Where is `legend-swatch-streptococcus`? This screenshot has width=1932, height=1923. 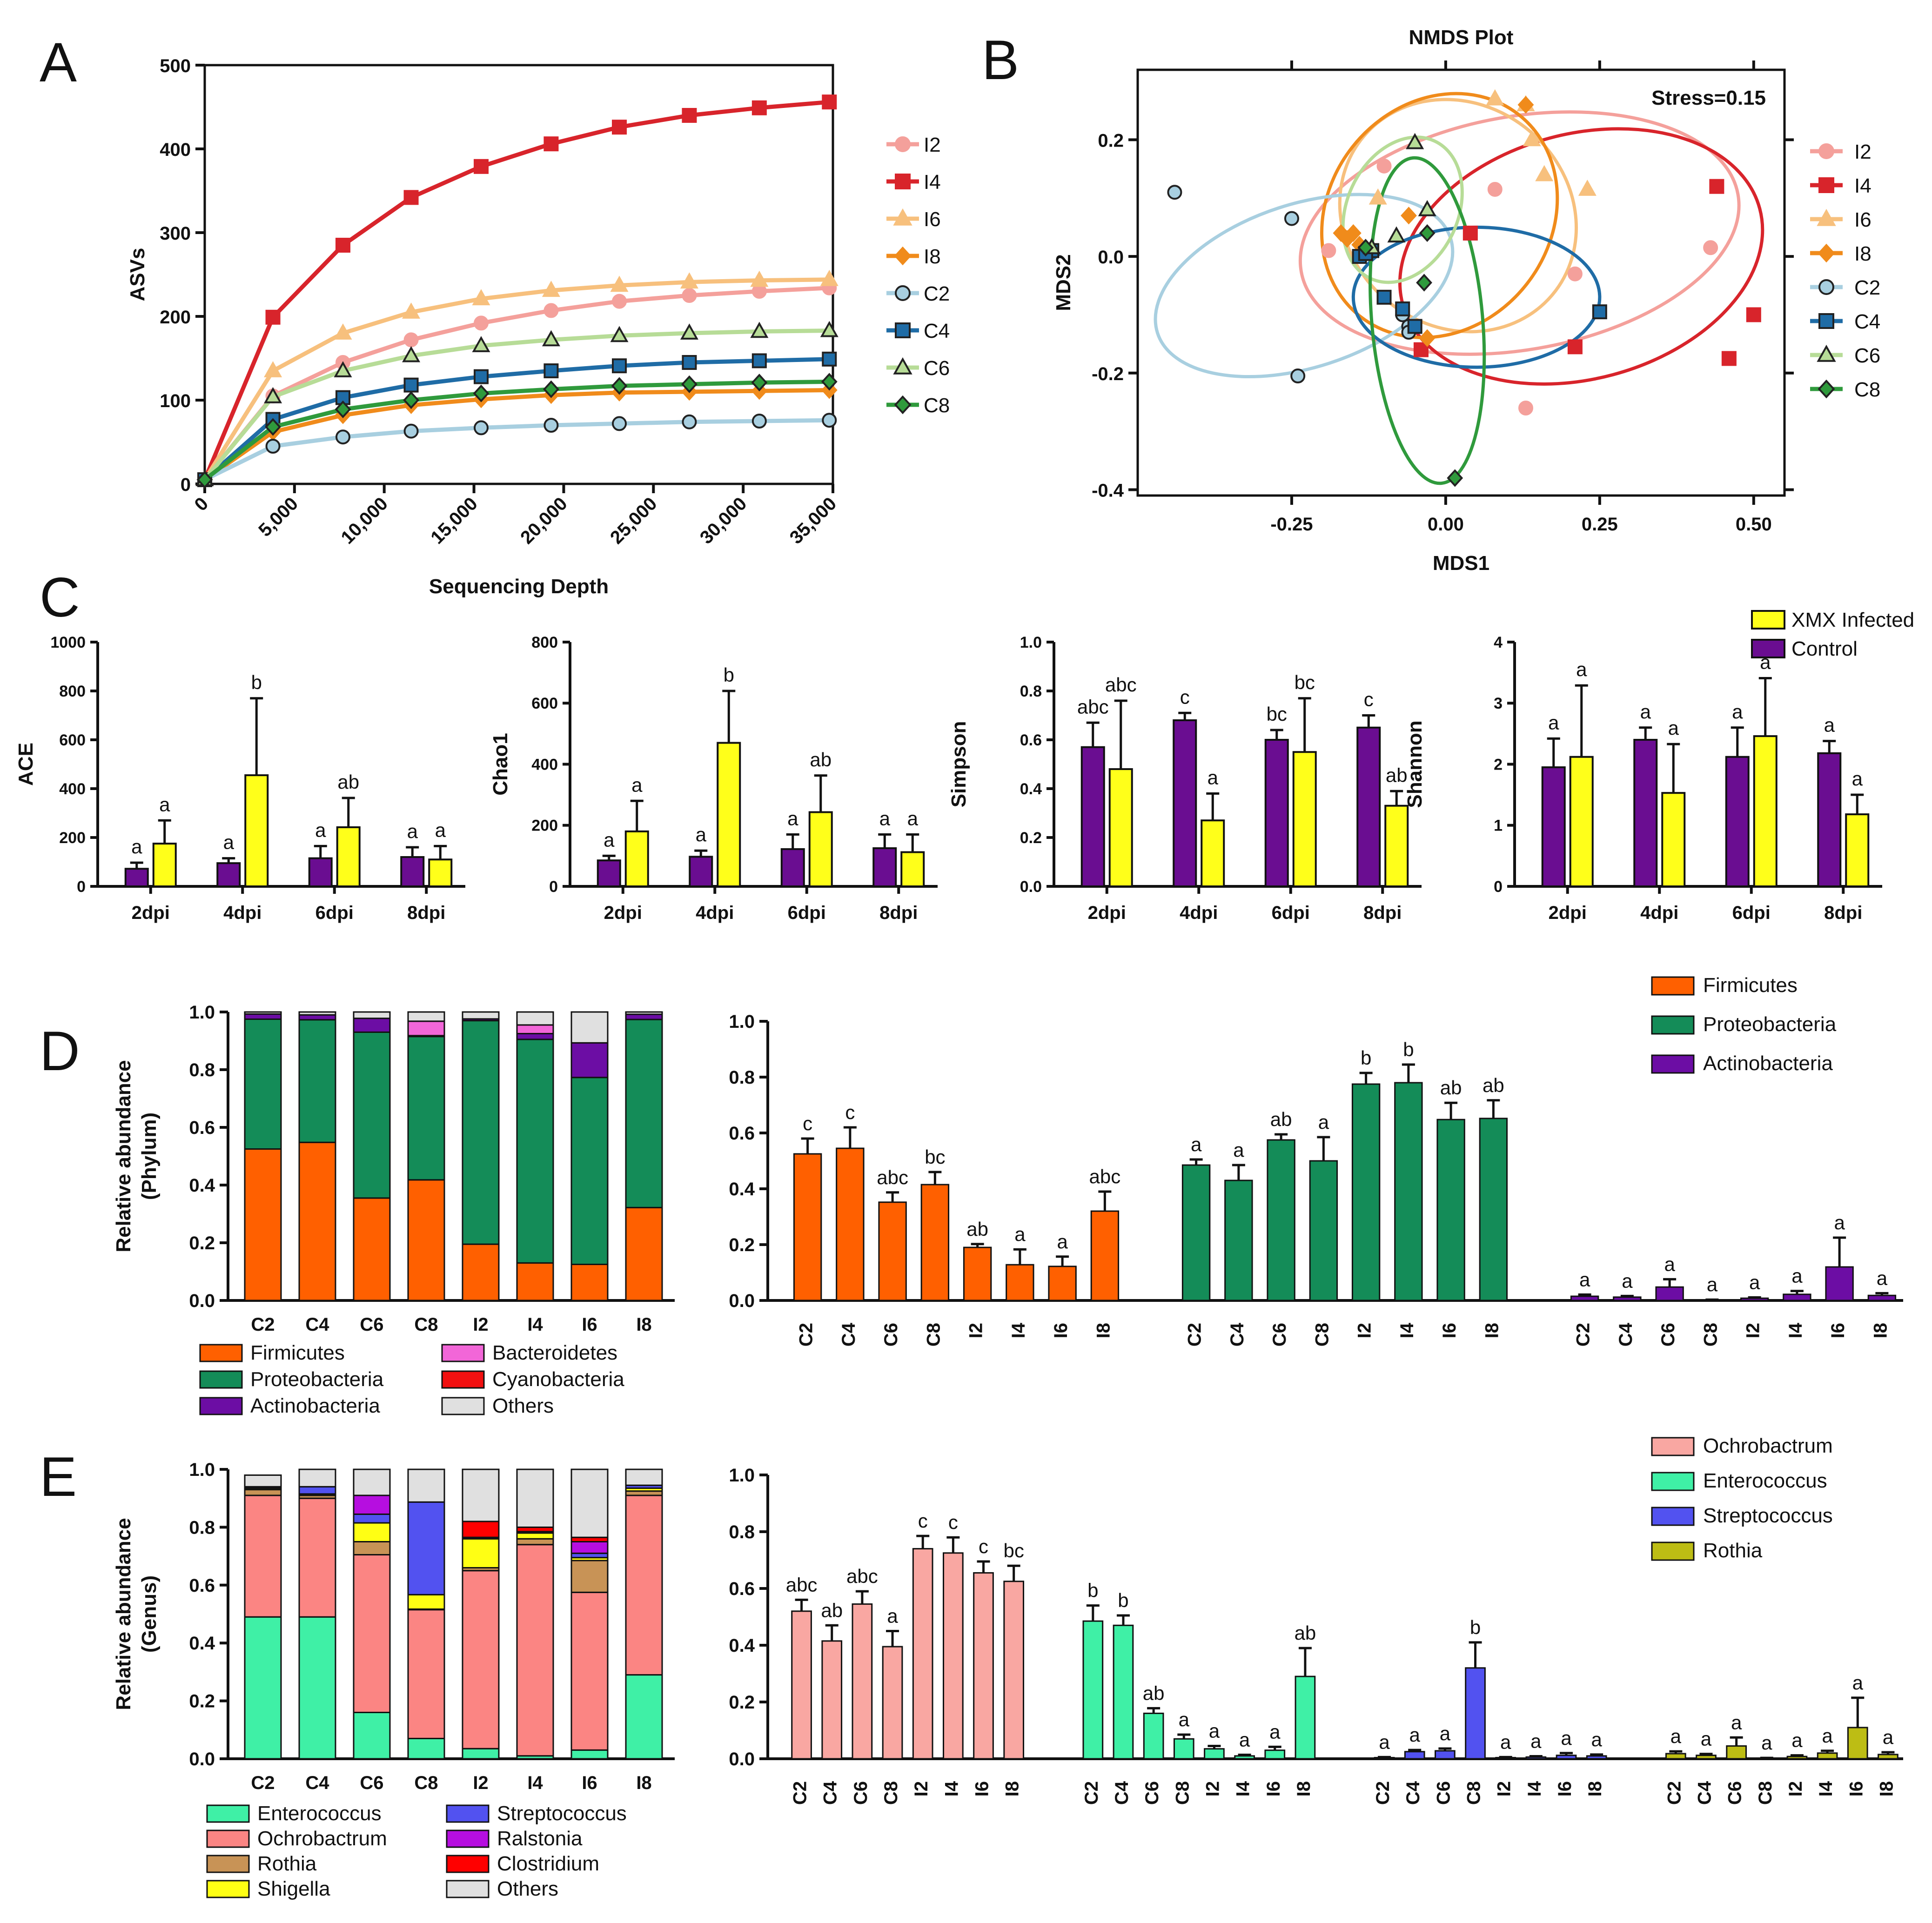 legend-swatch-streptococcus is located at coordinates (1673, 1516).